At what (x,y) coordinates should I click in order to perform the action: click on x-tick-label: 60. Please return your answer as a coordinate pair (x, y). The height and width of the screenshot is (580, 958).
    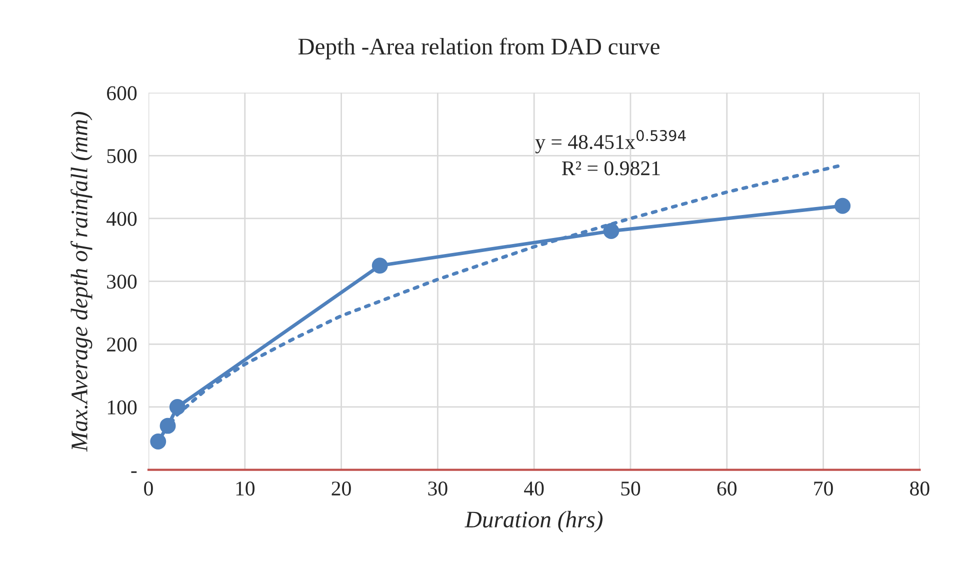
    Looking at the image, I should click on (727, 489).